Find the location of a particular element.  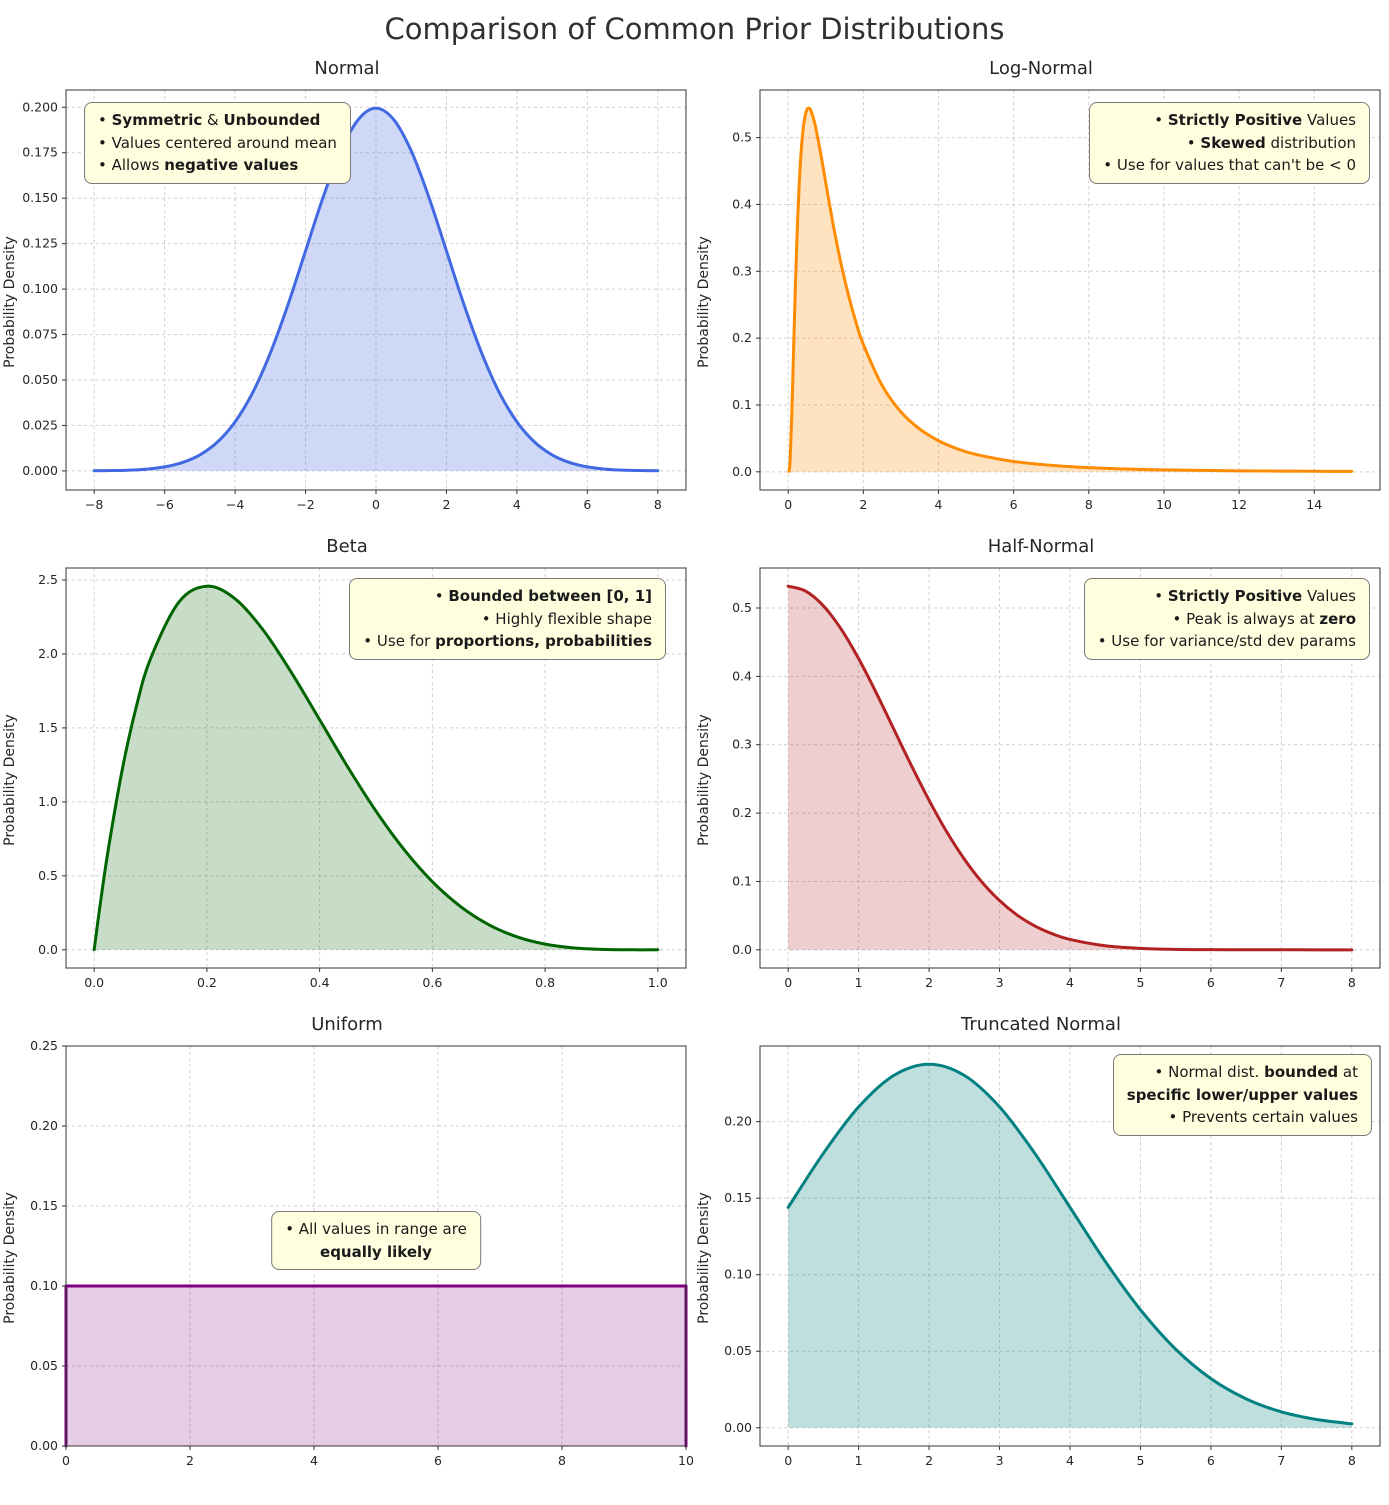

annotation-line: • Use for variance/std dev params is located at coordinates (1226, 641).